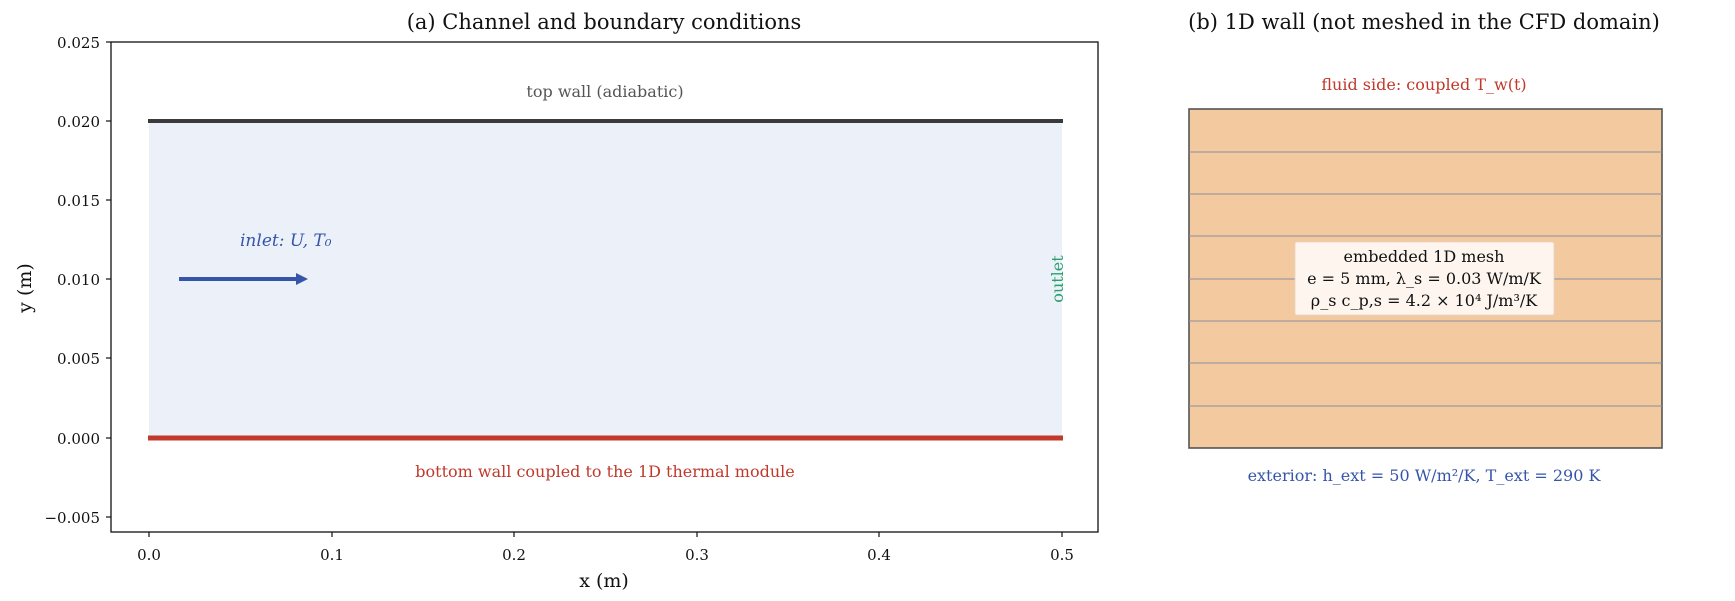 The image size is (1735, 601). I want to click on y-tick-label: 0.005, so click(78, 359).